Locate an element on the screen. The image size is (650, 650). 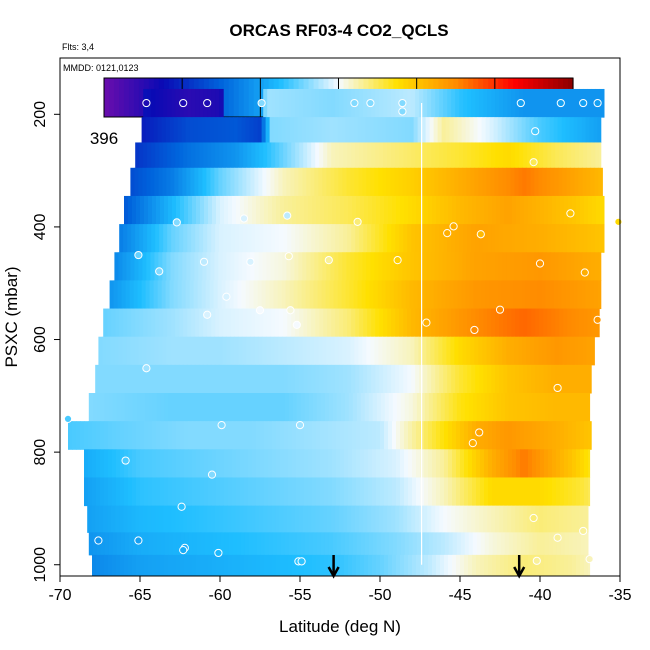
x-axis: -70 -65 -60 -55 -50 -45 -40 -35 is located at coordinates (340, 590).